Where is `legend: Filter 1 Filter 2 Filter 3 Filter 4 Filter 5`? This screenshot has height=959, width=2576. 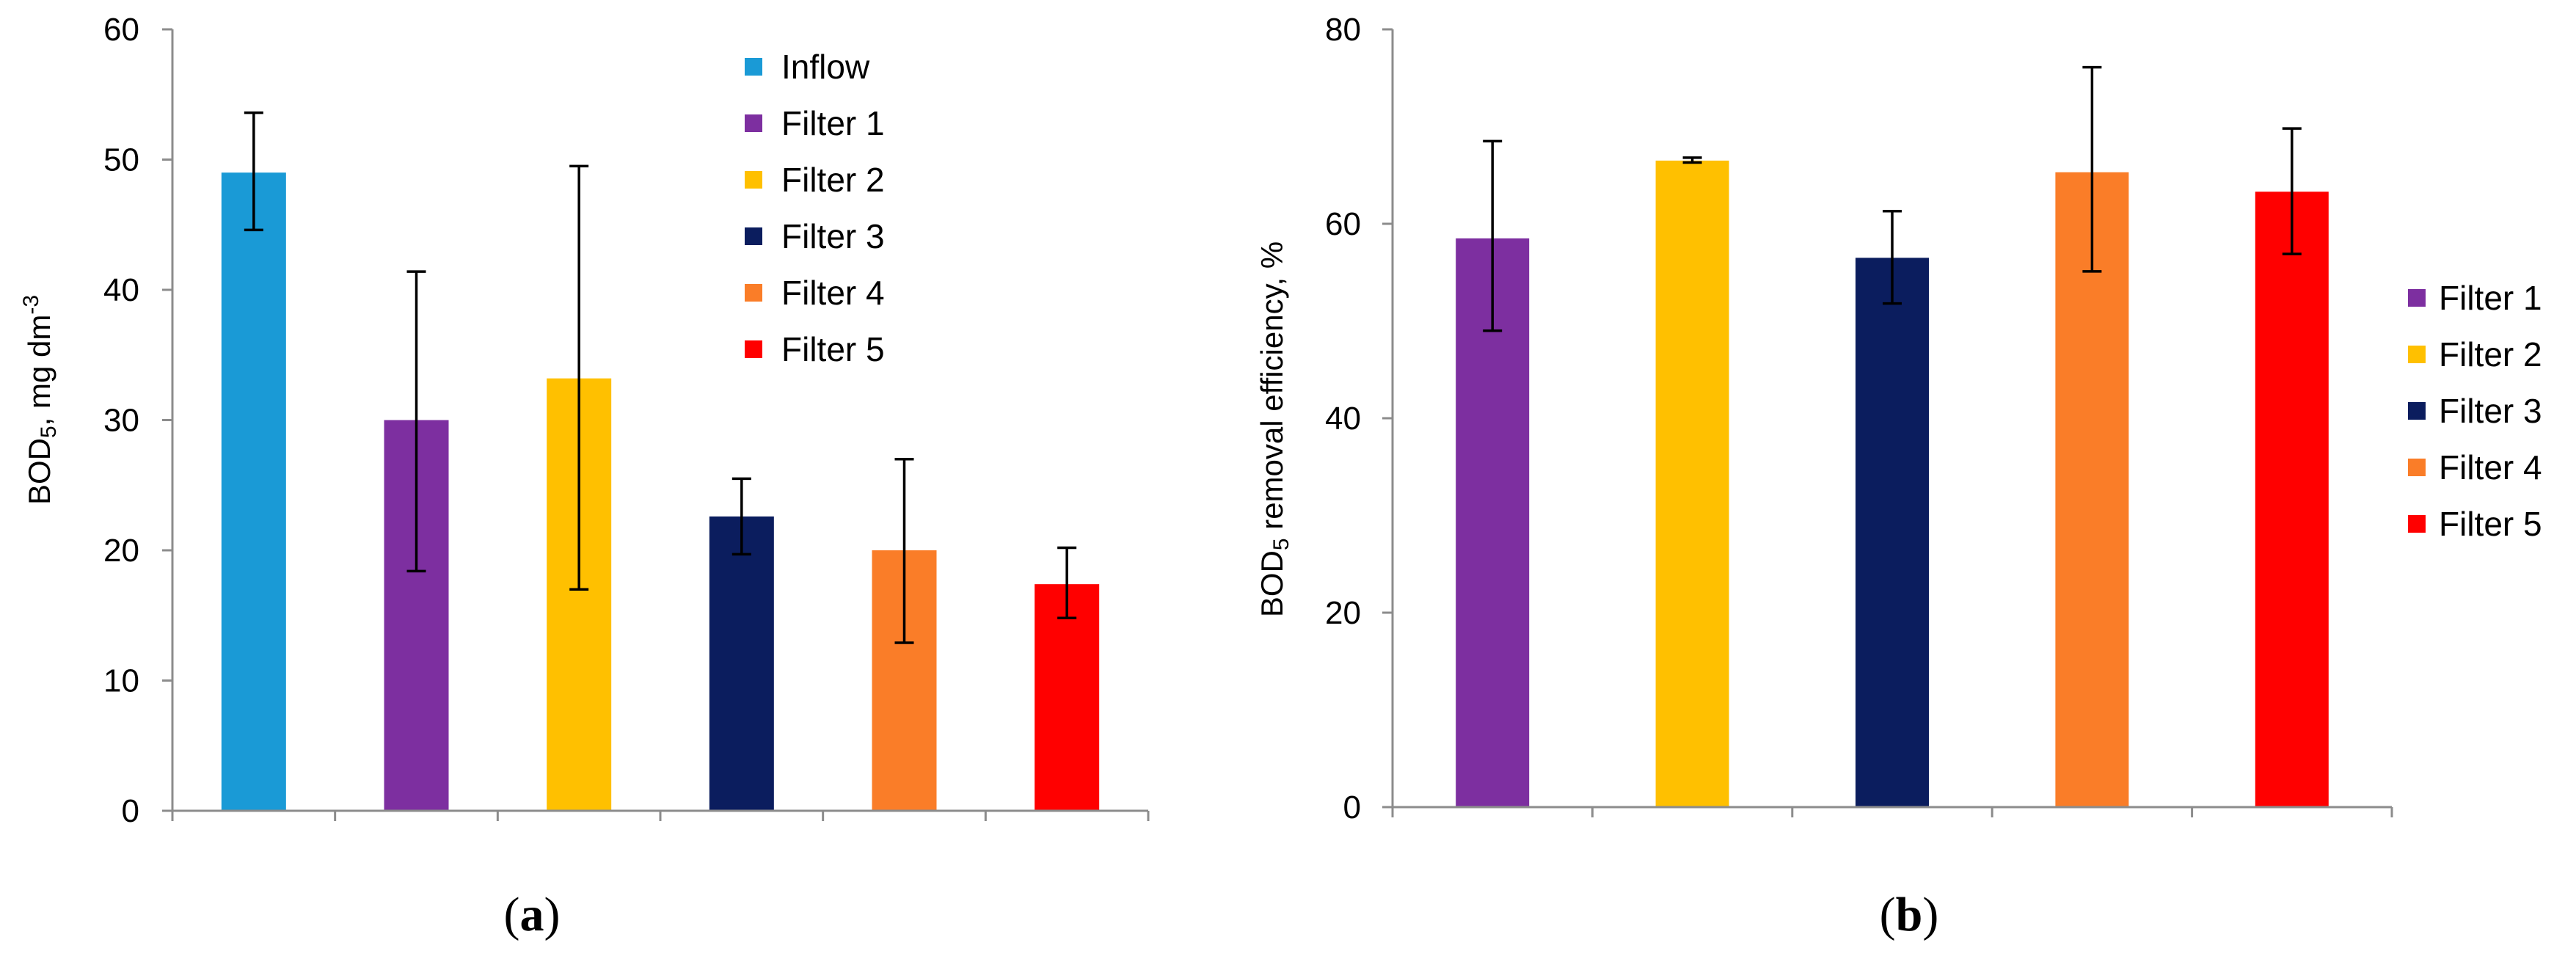
legend: Filter 1 Filter 2 Filter 3 Filter 4 Filter 5 is located at coordinates (2475, 411).